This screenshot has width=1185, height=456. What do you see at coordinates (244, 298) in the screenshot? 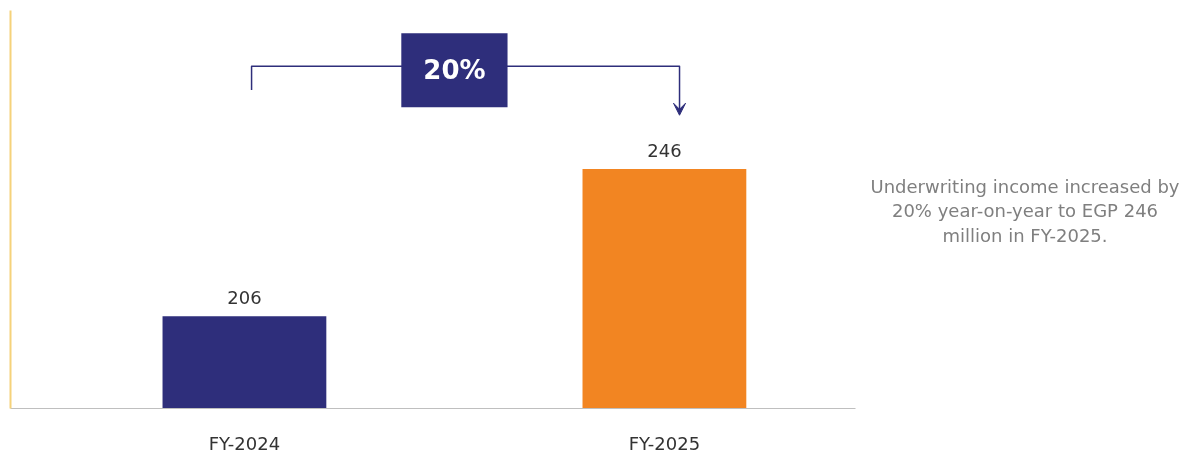
I see `data-label: 206` at bounding box center [244, 298].